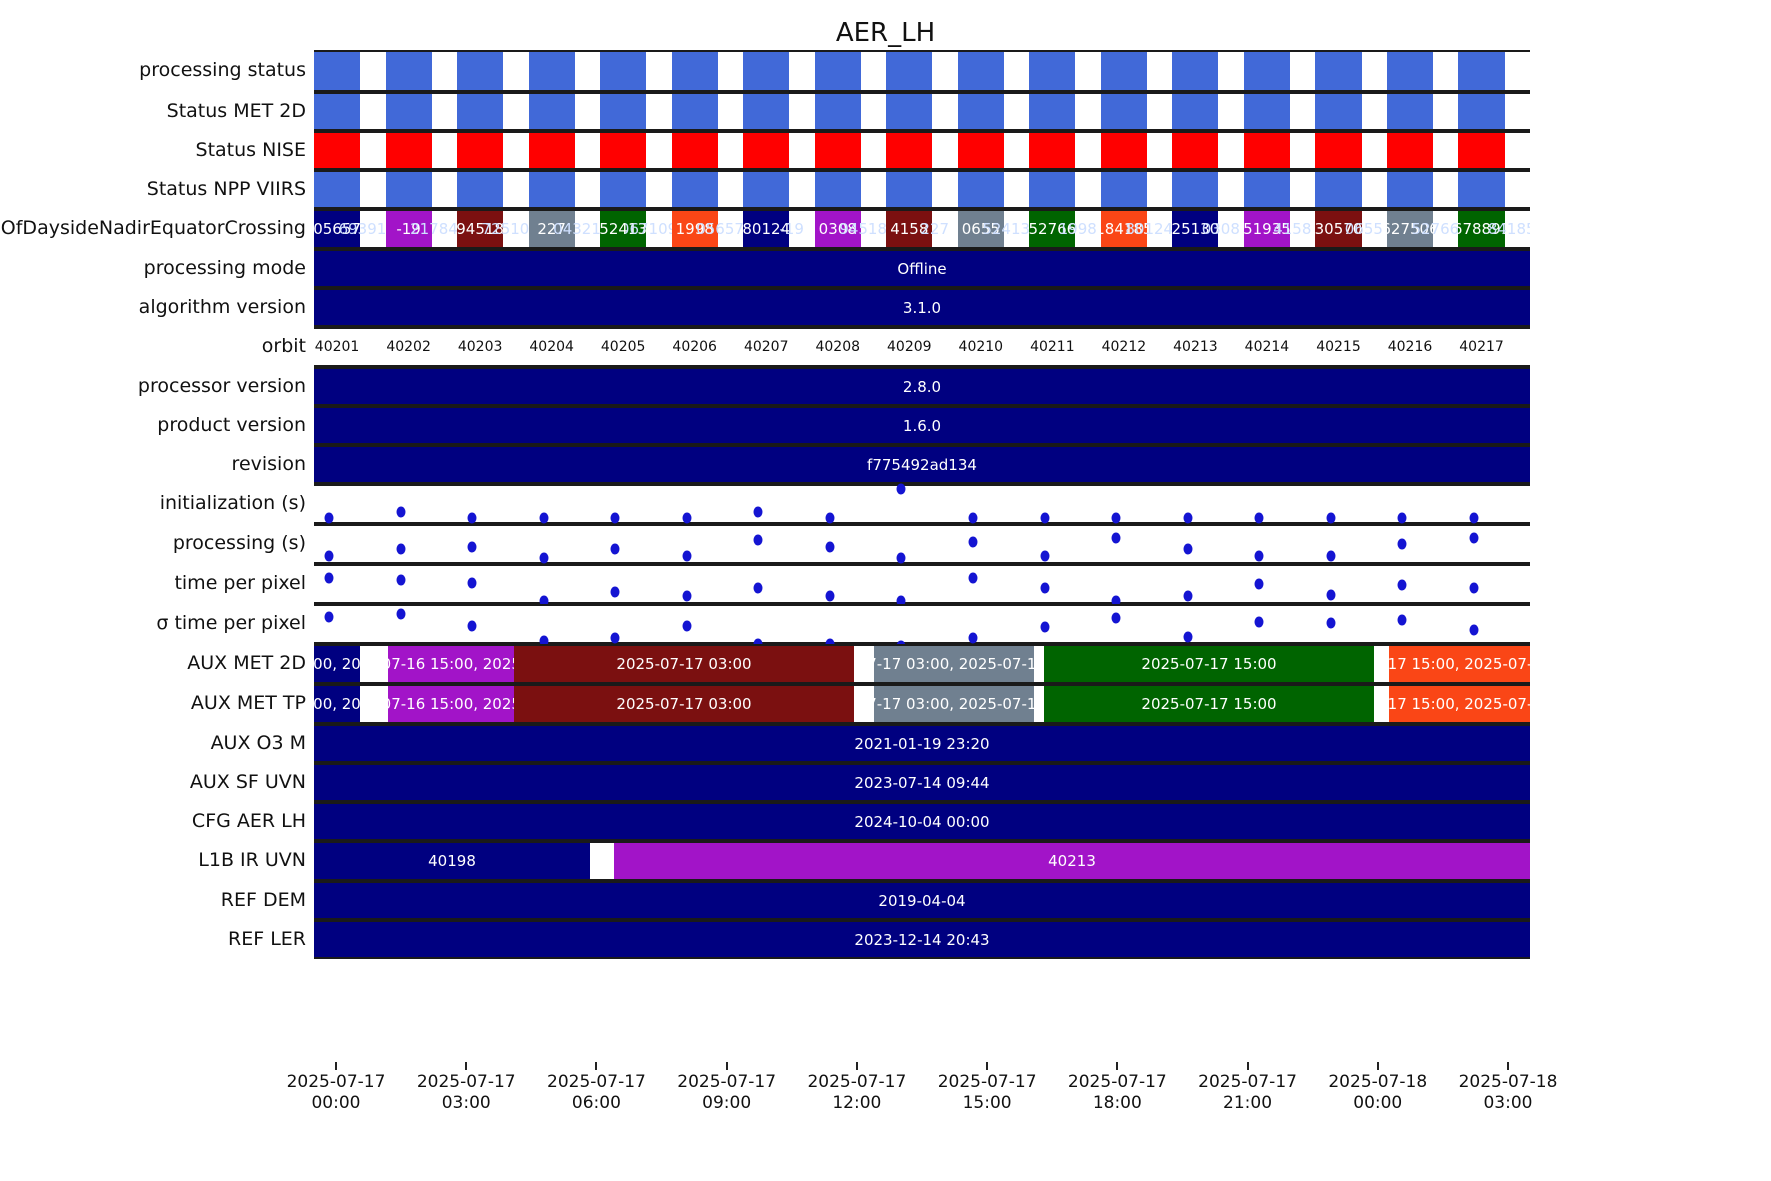  I want to click on segment-cell: 2025-07-17 15:00, 2025-07-18 03:00, so click(1459, 664).